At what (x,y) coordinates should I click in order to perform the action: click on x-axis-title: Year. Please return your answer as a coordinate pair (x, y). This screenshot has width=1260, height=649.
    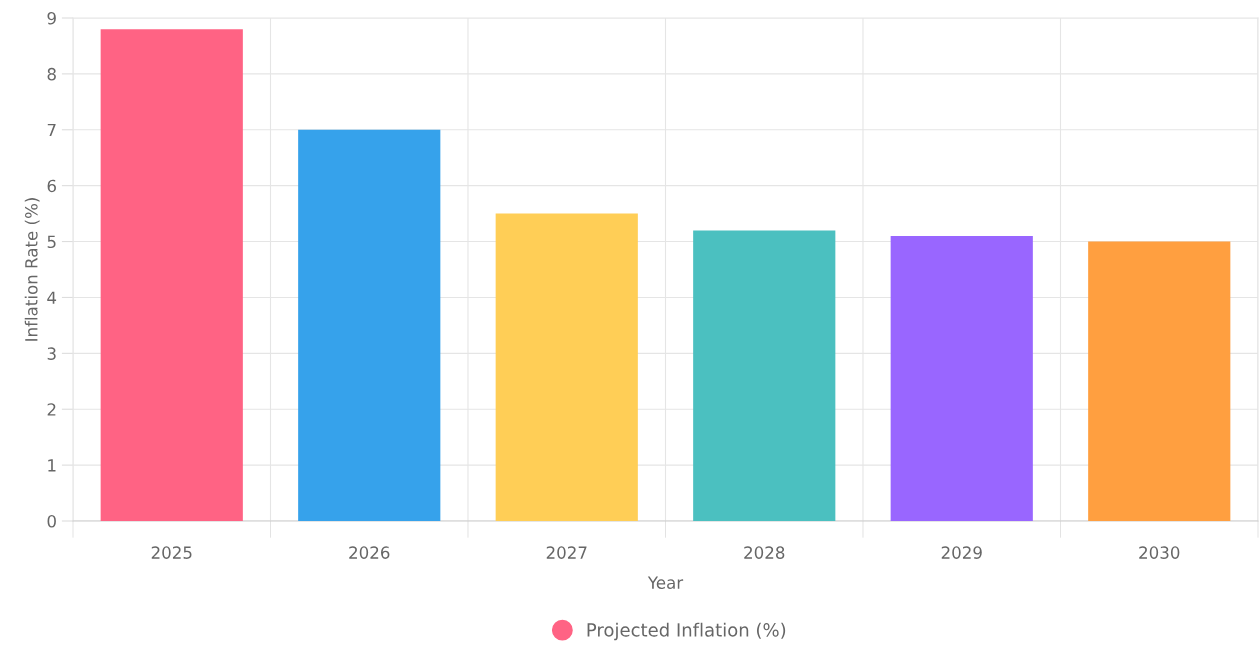
    Looking at the image, I should click on (665, 582).